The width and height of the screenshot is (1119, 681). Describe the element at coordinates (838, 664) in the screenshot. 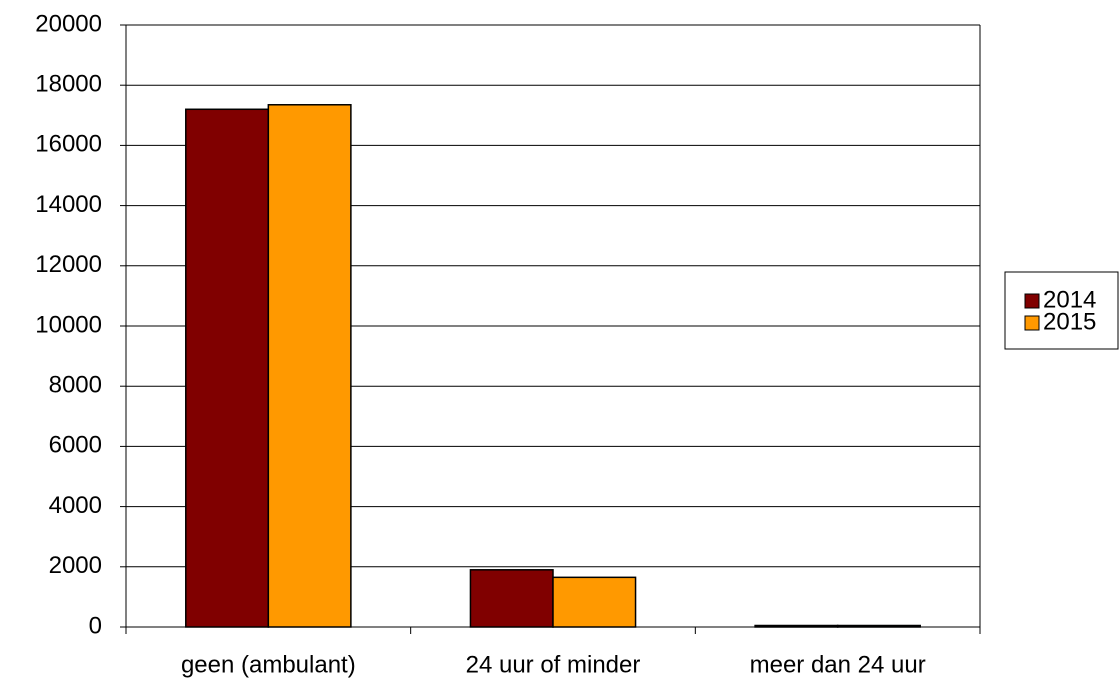

I see `x-tick-label: meer dan 24 uur` at that location.